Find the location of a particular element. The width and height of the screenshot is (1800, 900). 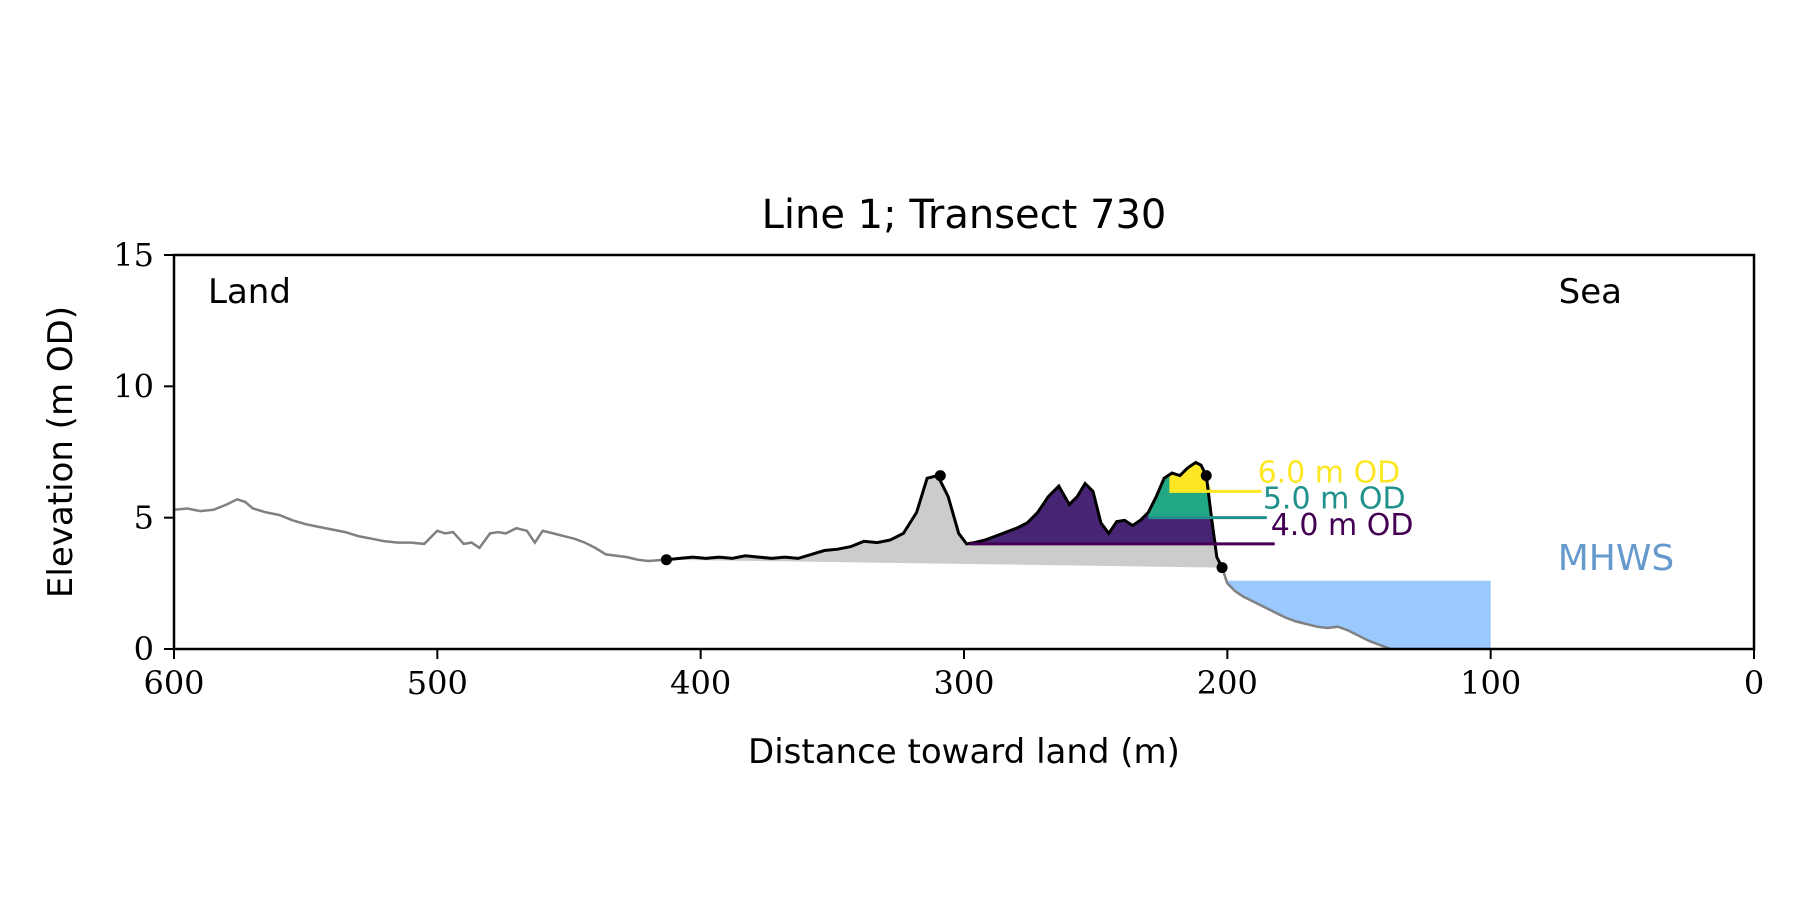

x-axis: 600 500 400 300 200 100 0 is located at coordinates (953, 675).